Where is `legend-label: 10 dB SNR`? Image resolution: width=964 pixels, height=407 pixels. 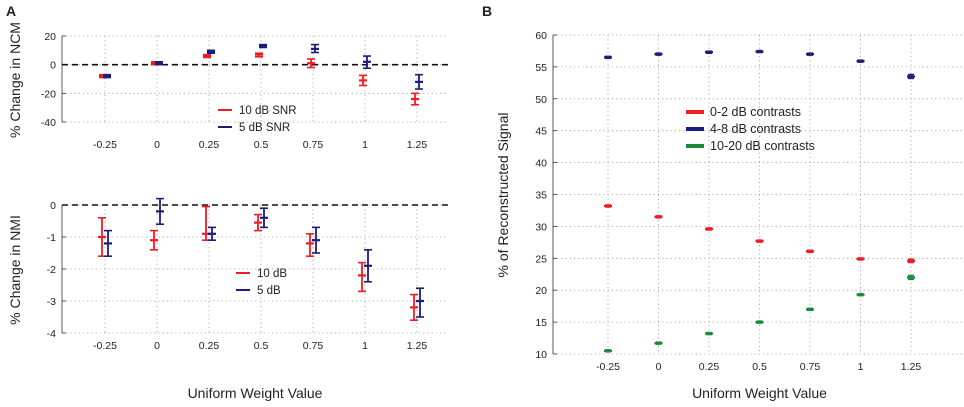
legend-label: 10 dB SNR is located at coordinates (268, 111).